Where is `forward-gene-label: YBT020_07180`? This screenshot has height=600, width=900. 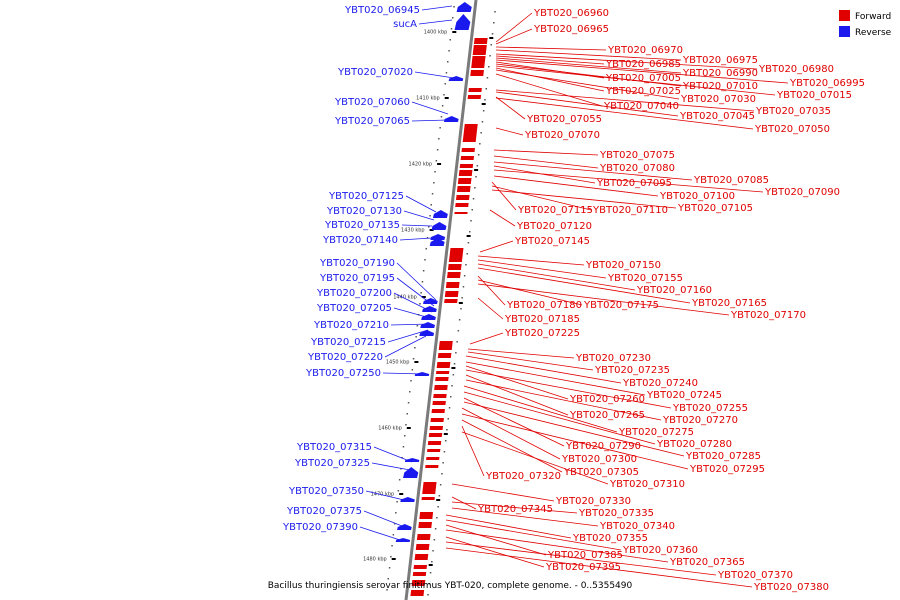 forward-gene-label: YBT020_07180 is located at coordinates (544, 305).